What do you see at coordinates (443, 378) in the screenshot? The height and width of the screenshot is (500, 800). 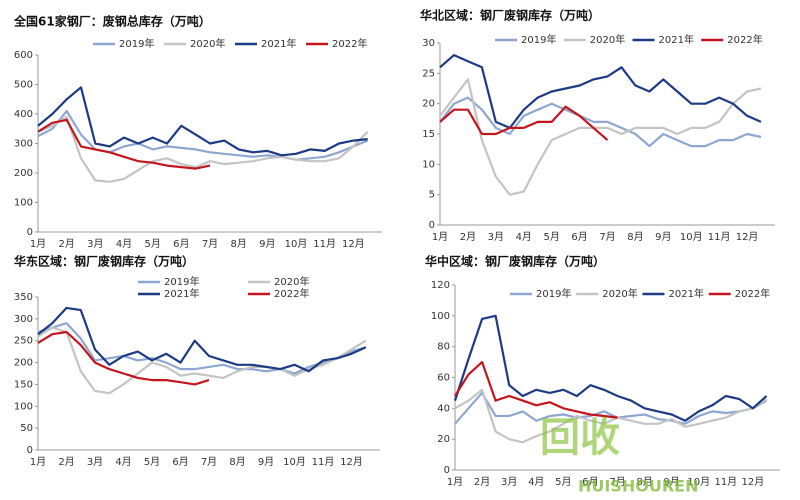 I see `y-tick-label: 60` at bounding box center [443, 378].